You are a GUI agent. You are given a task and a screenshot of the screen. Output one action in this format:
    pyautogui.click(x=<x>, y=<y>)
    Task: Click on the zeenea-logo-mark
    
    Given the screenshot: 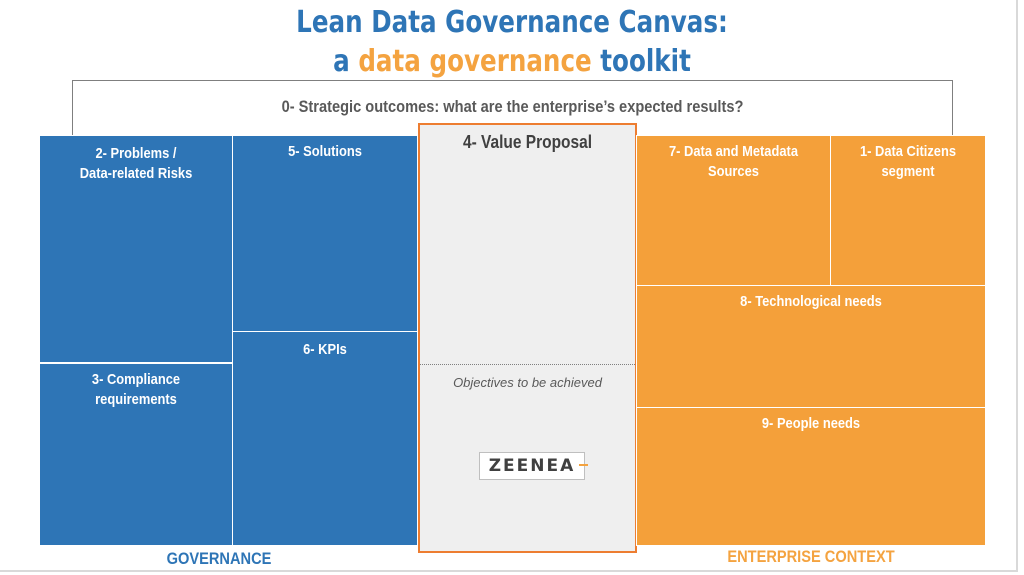 What is the action you would take?
    pyautogui.click(x=583, y=465)
    